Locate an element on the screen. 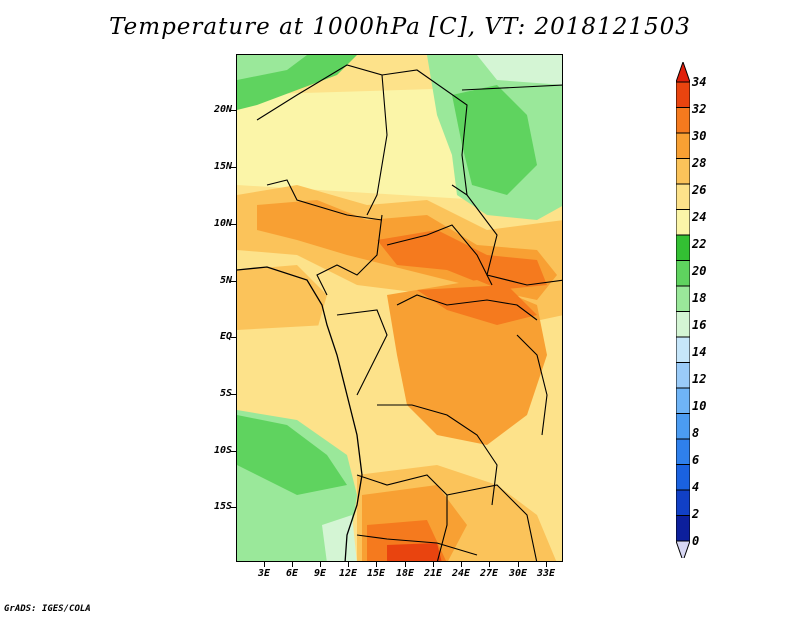 The image size is (800, 618). lon-label-12e: 12E is located at coordinates (348, 573).